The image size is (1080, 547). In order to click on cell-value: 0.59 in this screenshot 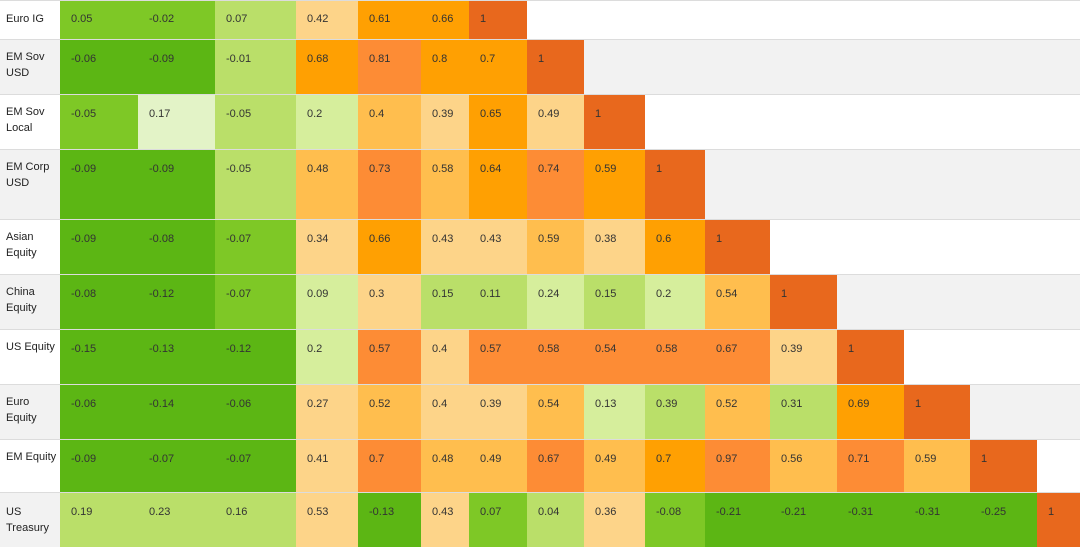, I will do `click(606, 169)`.